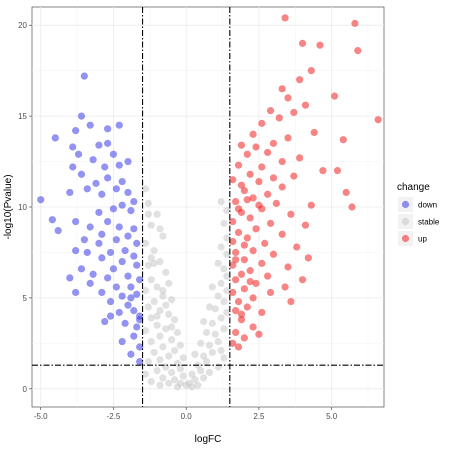 Image resolution: width=452 pixels, height=452 pixels. Describe the element at coordinates (25, 389) in the screenshot. I see `y-tick-label: 0` at that location.